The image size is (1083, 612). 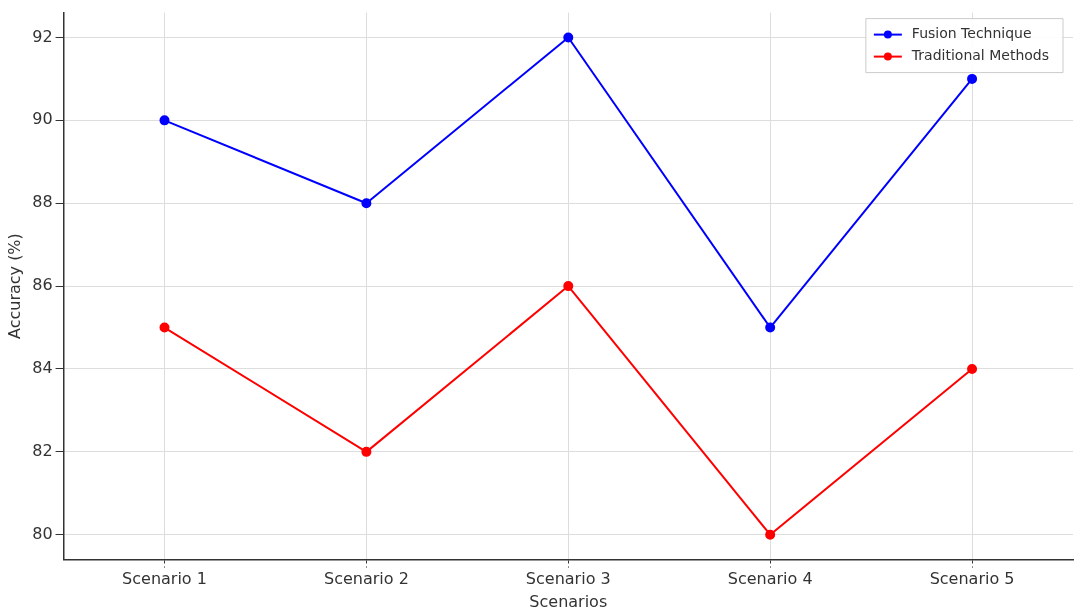 I want to click on y-tick-label: 84, so click(x=42, y=368).